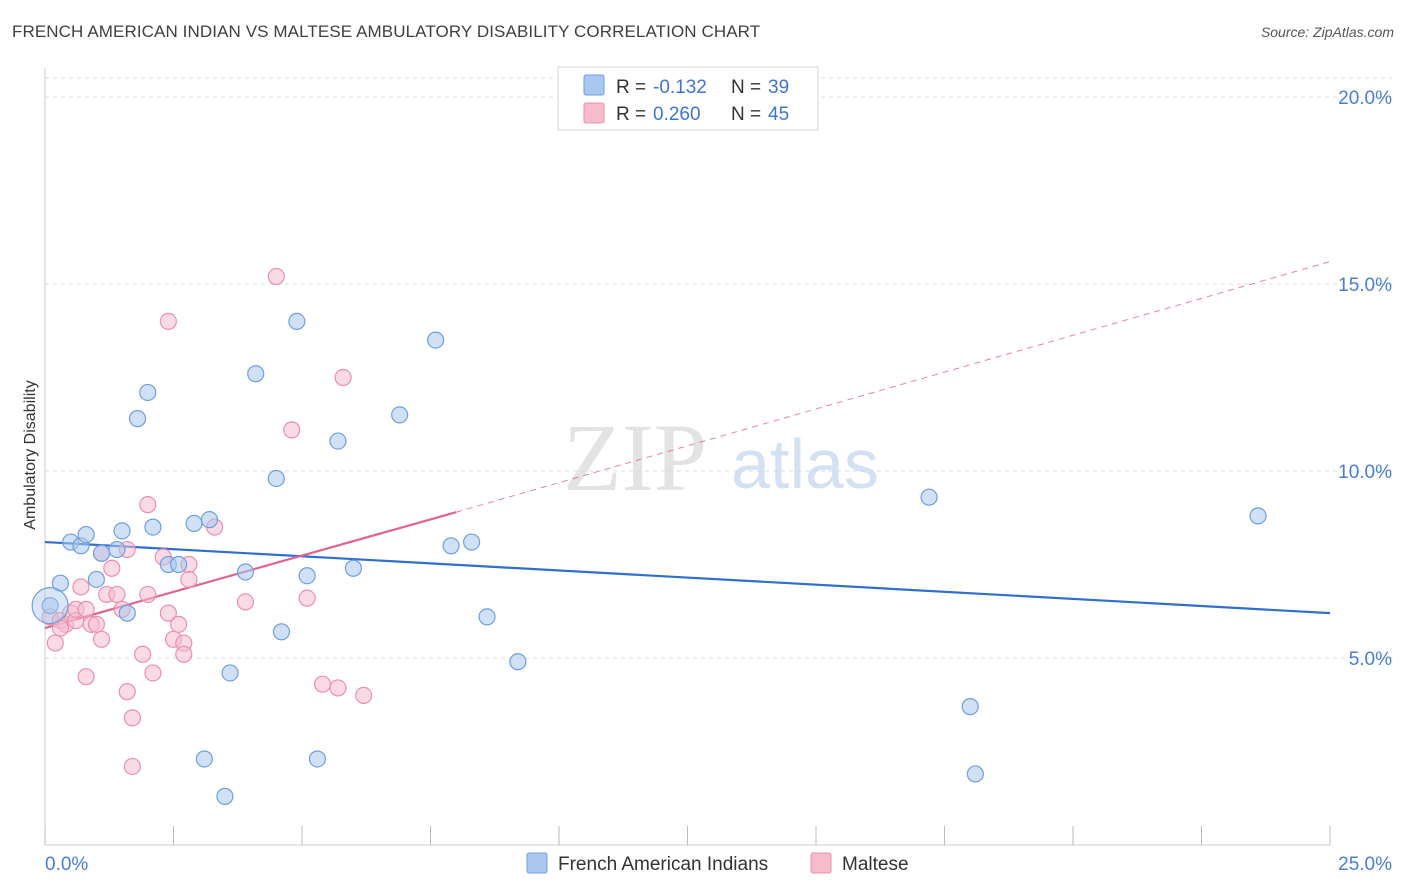 This screenshot has width=1406, height=892. I want to click on y-tick-label: 10.0%, so click(1365, 472).